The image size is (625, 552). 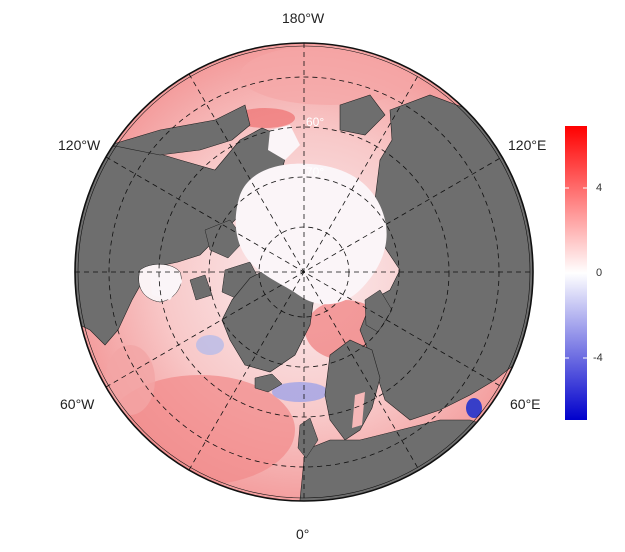 I want to click on lat-label-60: 60°, so click(x=315, y=122).